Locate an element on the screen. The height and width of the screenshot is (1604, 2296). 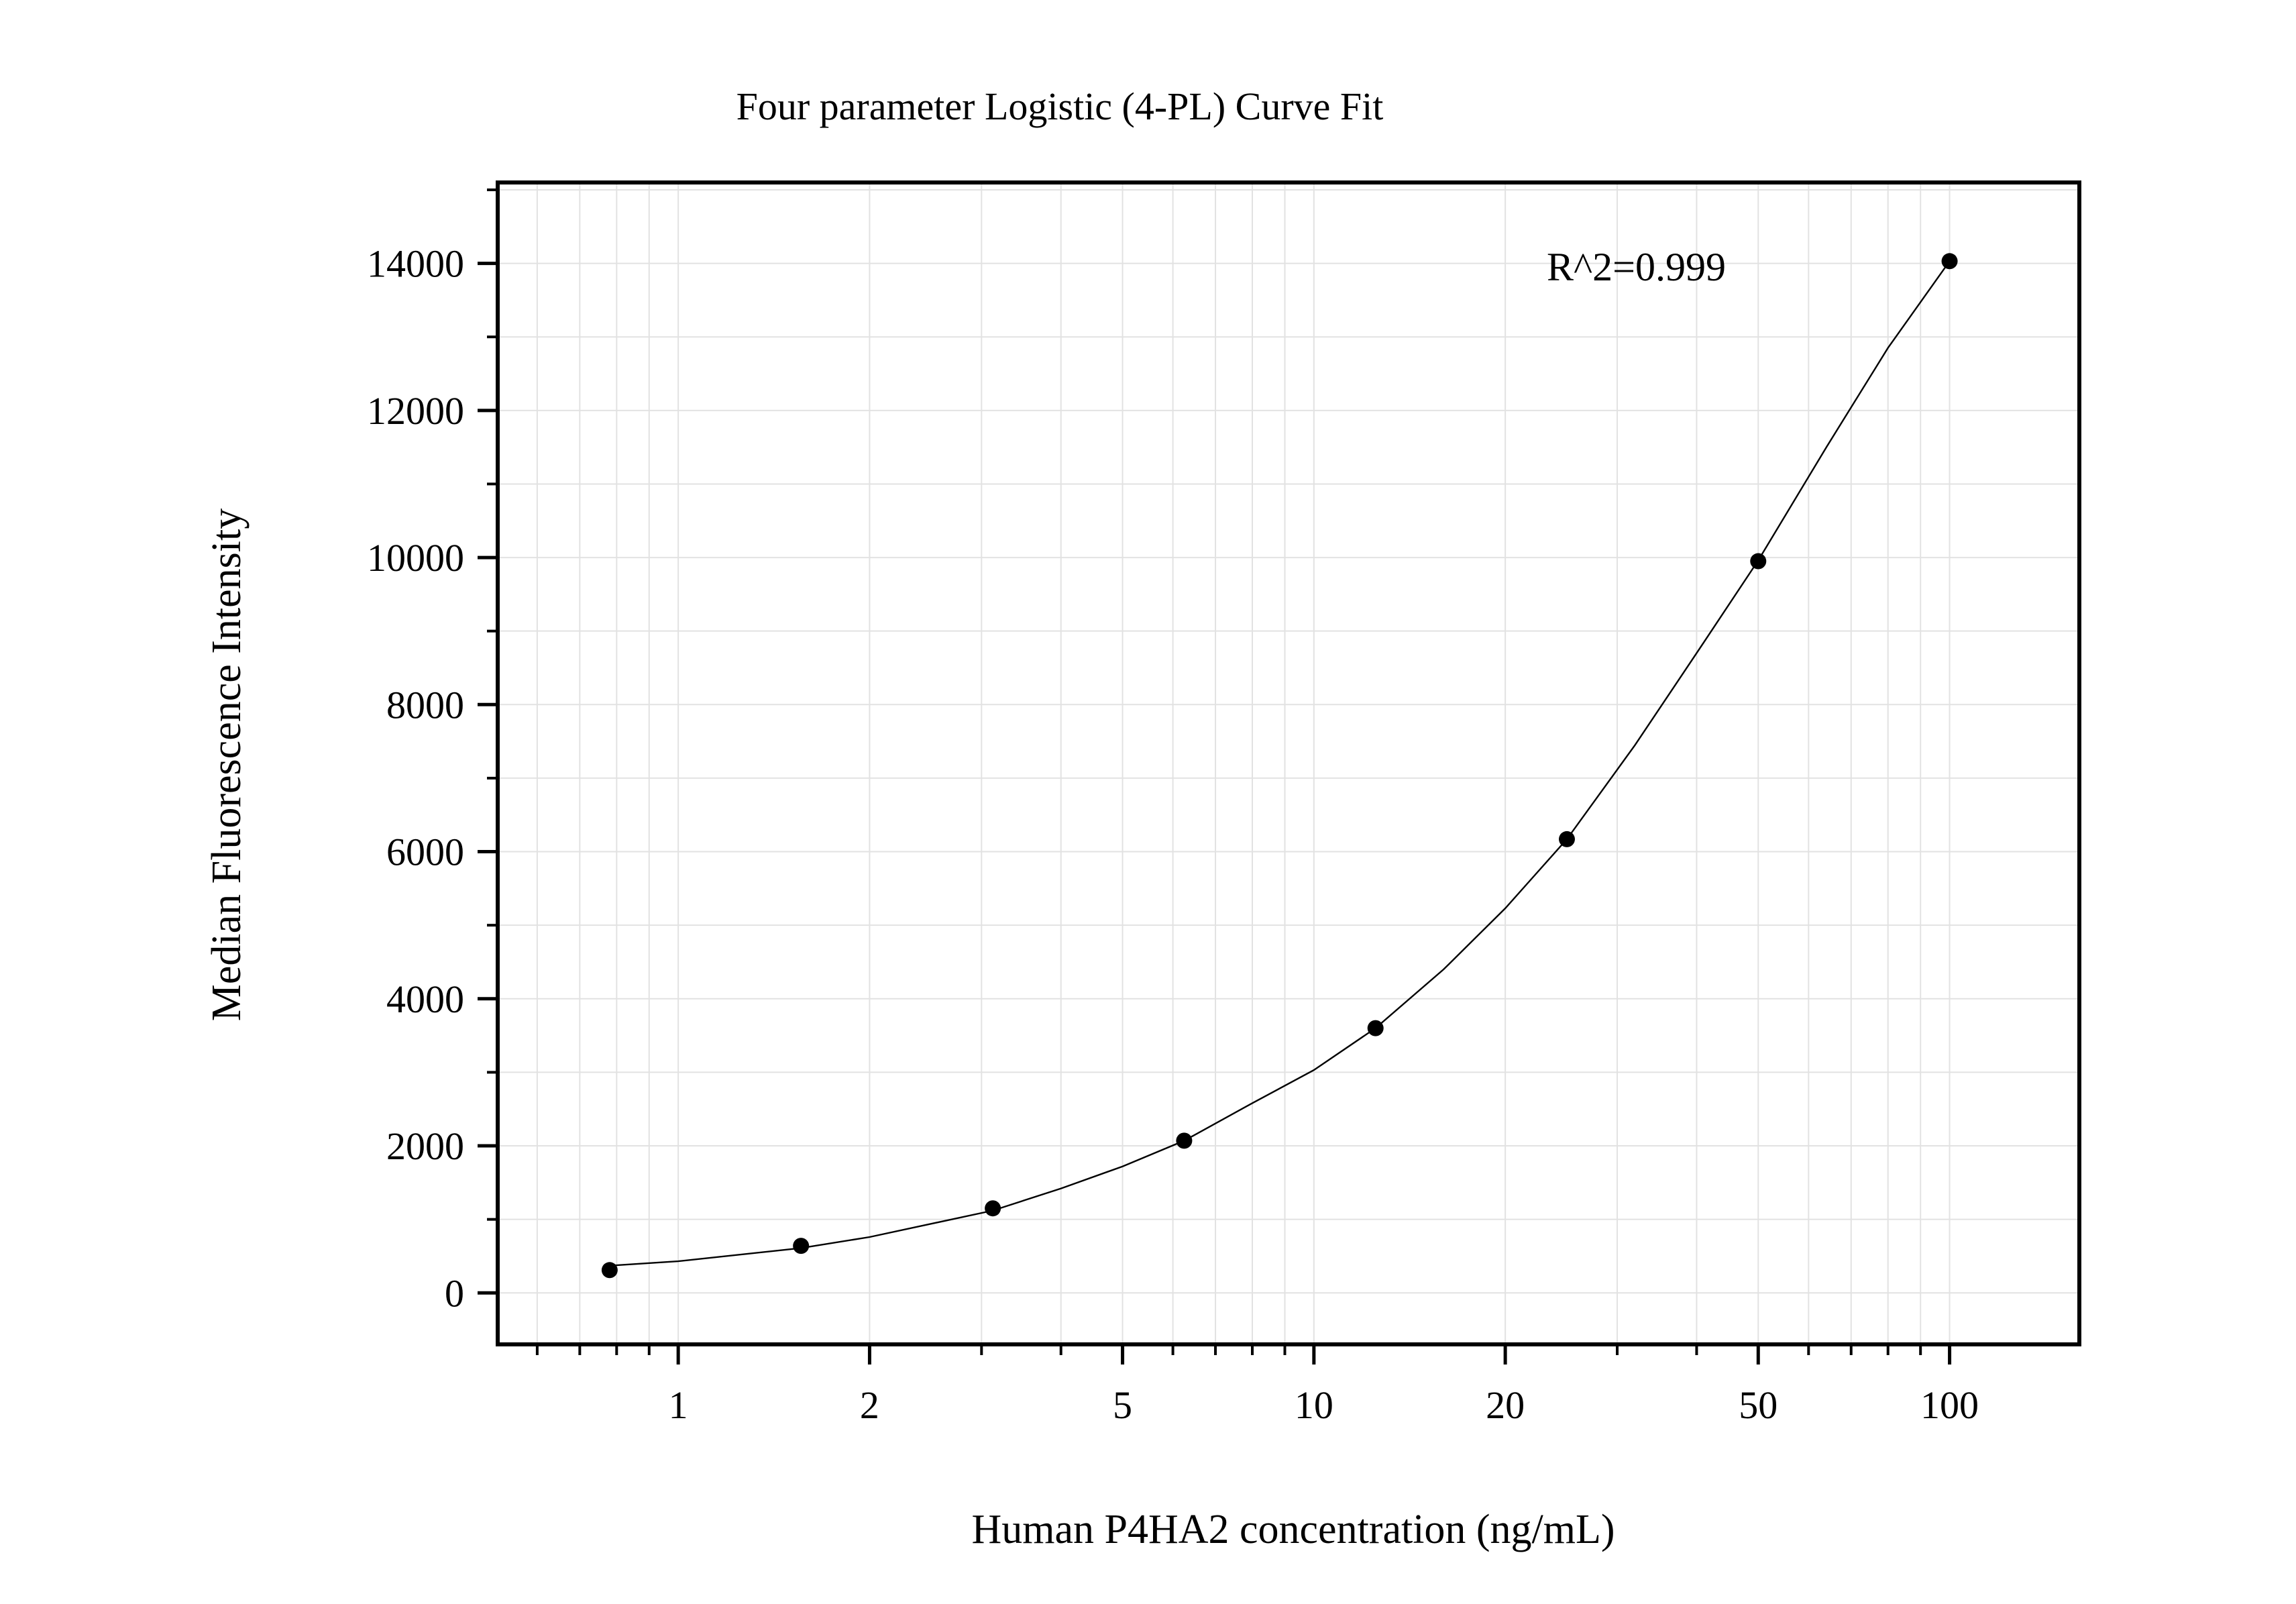
y-tick-label: 14000 is located at coordinates (415, 264).